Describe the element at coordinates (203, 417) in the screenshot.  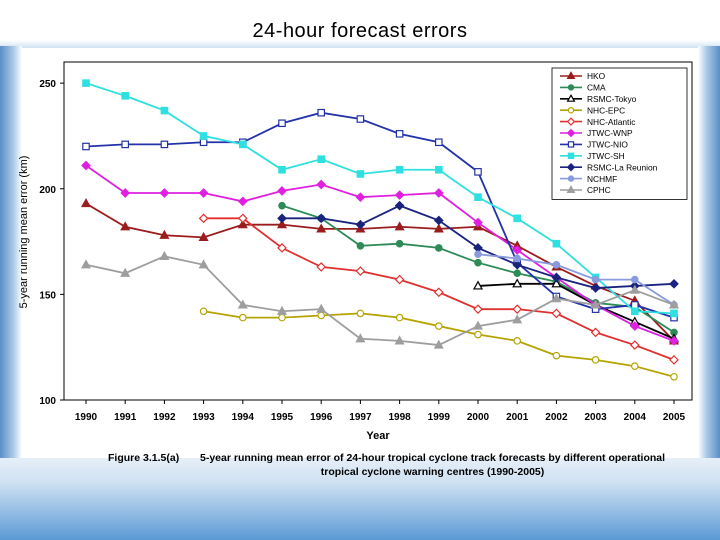
I see `x-tick-label: 1993` at that location.